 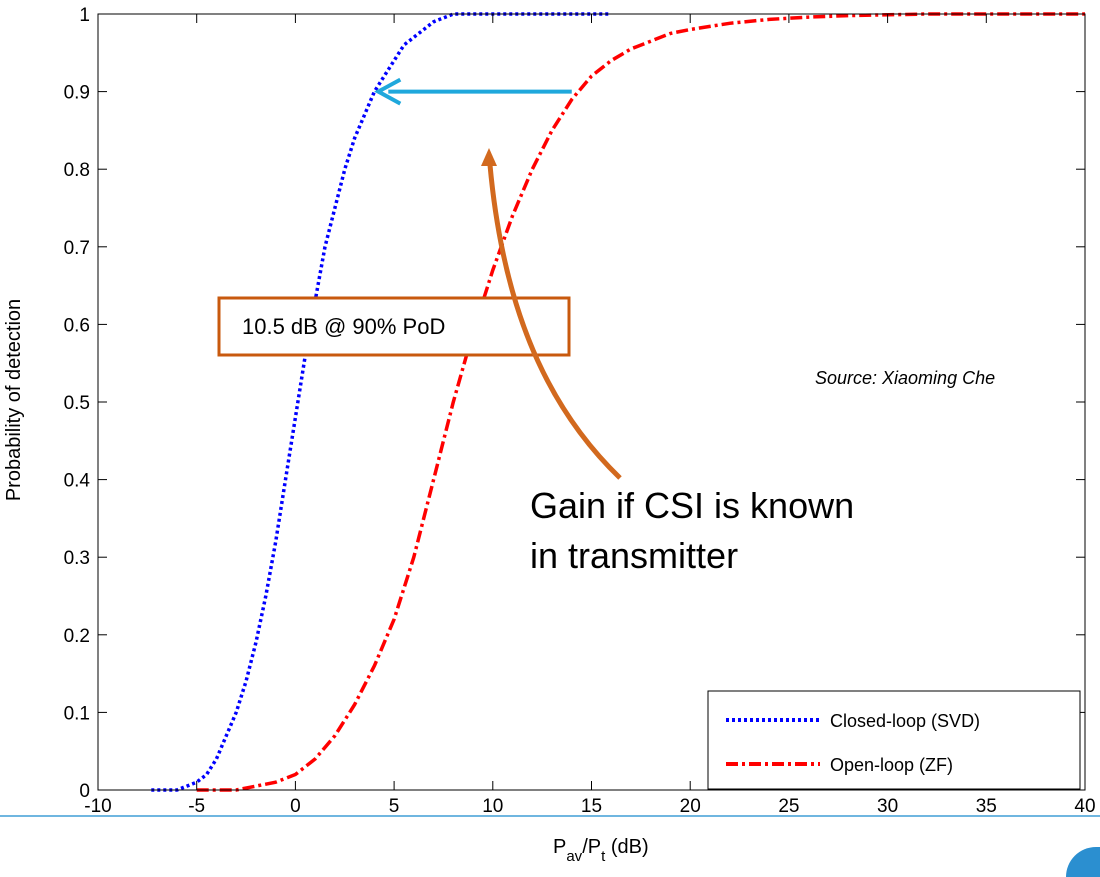 I want to click on y-tick-label: 0.5, so click(x=77, y=403).